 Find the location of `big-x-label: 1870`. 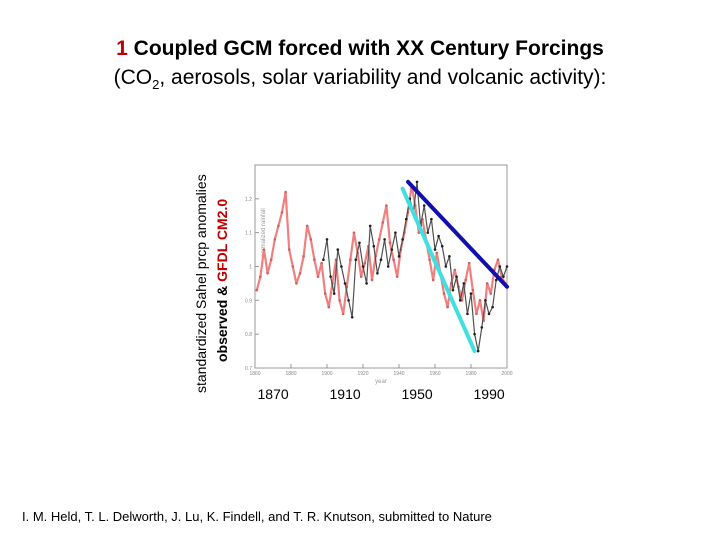

big-x-label: 1870 is located at coordinates (273, 394).